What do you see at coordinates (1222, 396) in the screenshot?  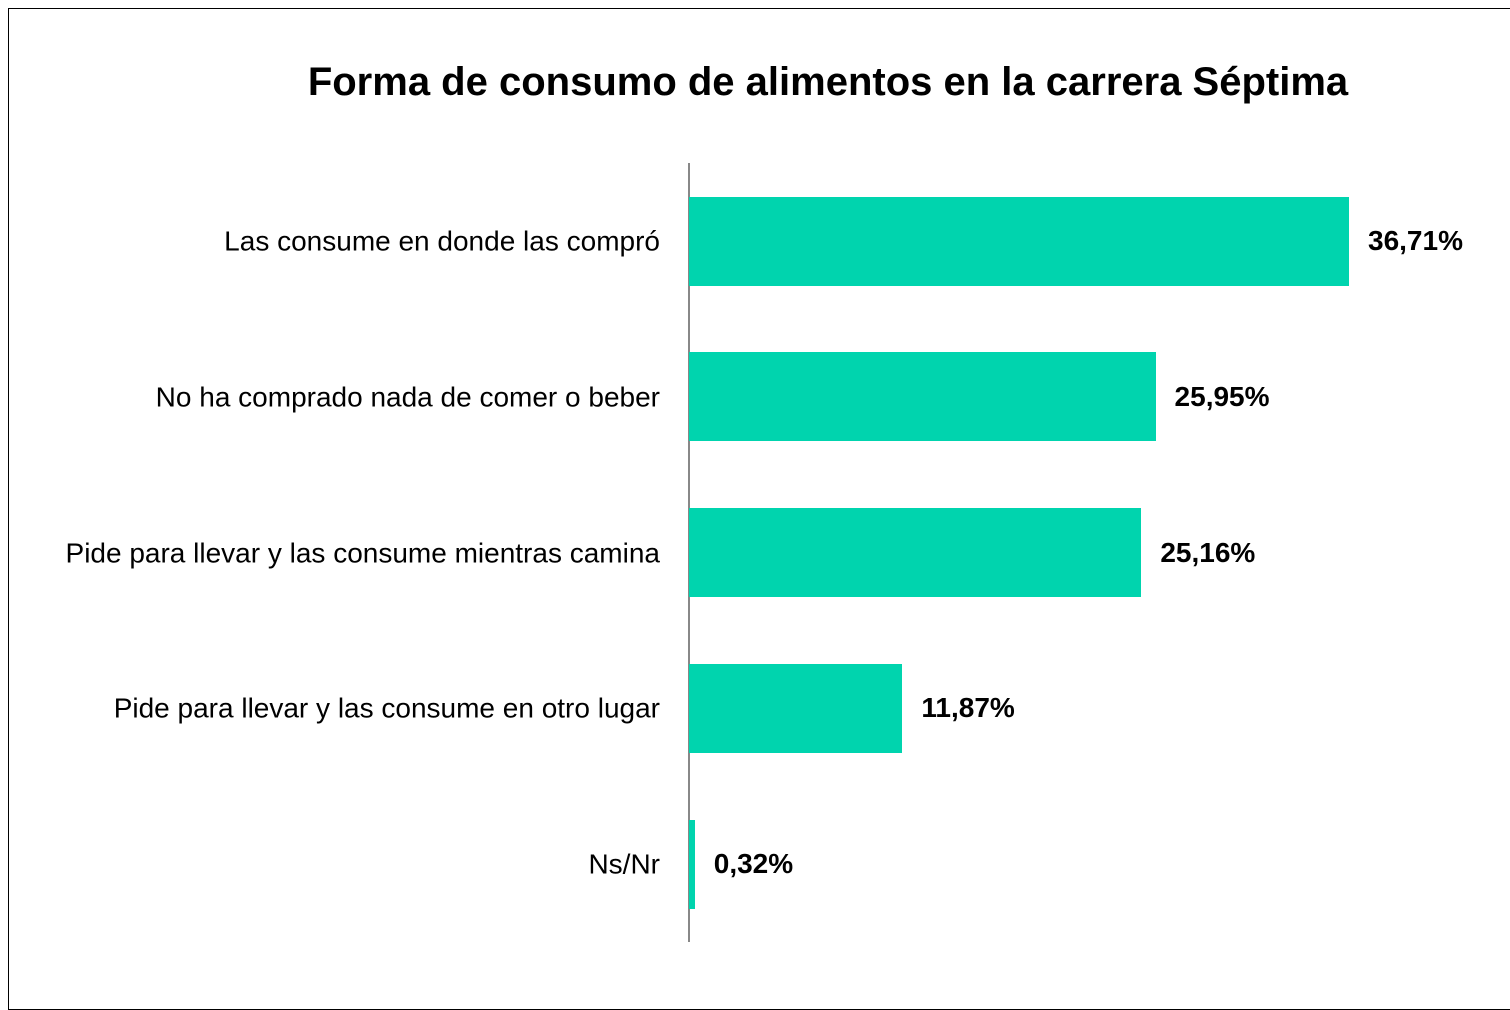 I see `value-label: 25,95%` at bounding box center [1222, 396].